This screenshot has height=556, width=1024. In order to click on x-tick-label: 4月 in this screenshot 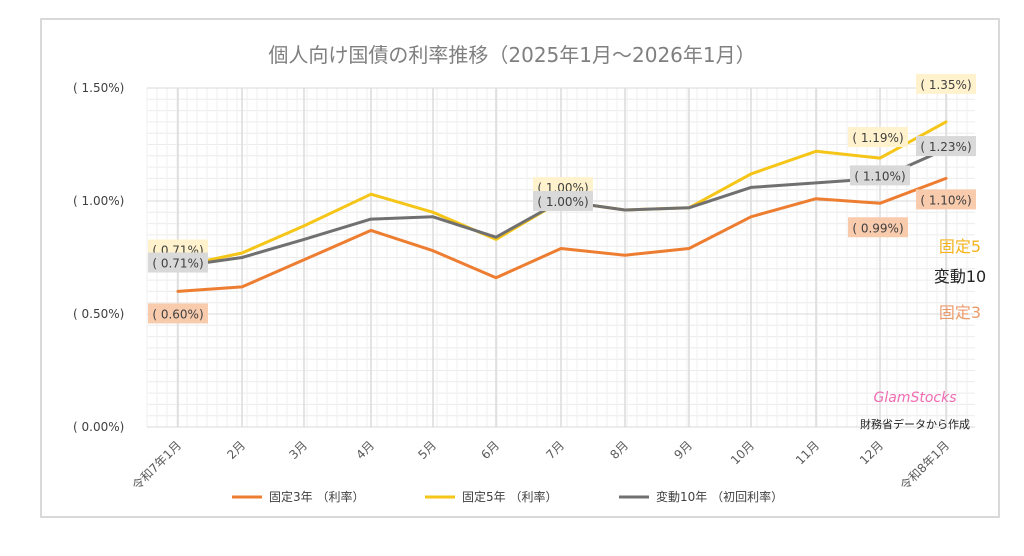, I will do `click(365, 450)`.